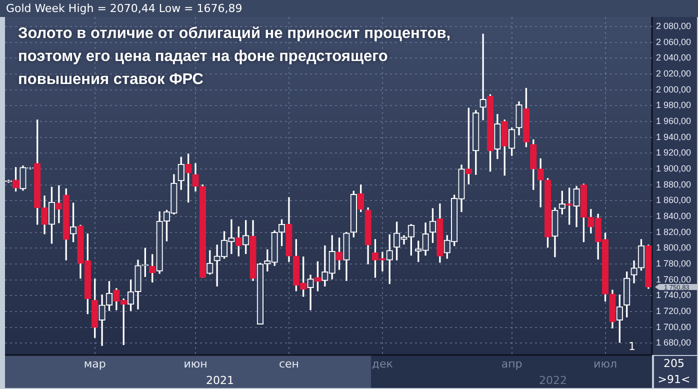 This screenshot has height=389, width=698. I want to click on x-tick-label: сен, so click(288, 363).